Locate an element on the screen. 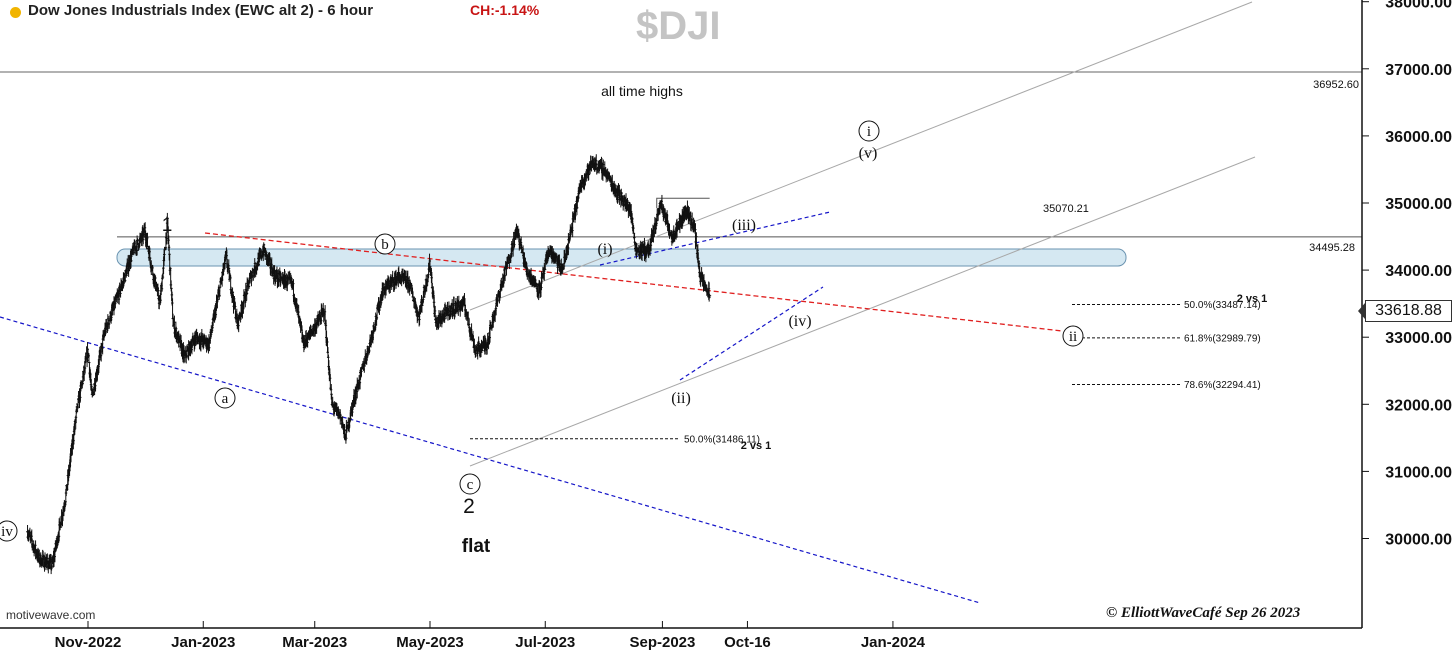 This screenshot has height=650, width=1456. wave-2-label: 2 is located at coordinates (469, 506).